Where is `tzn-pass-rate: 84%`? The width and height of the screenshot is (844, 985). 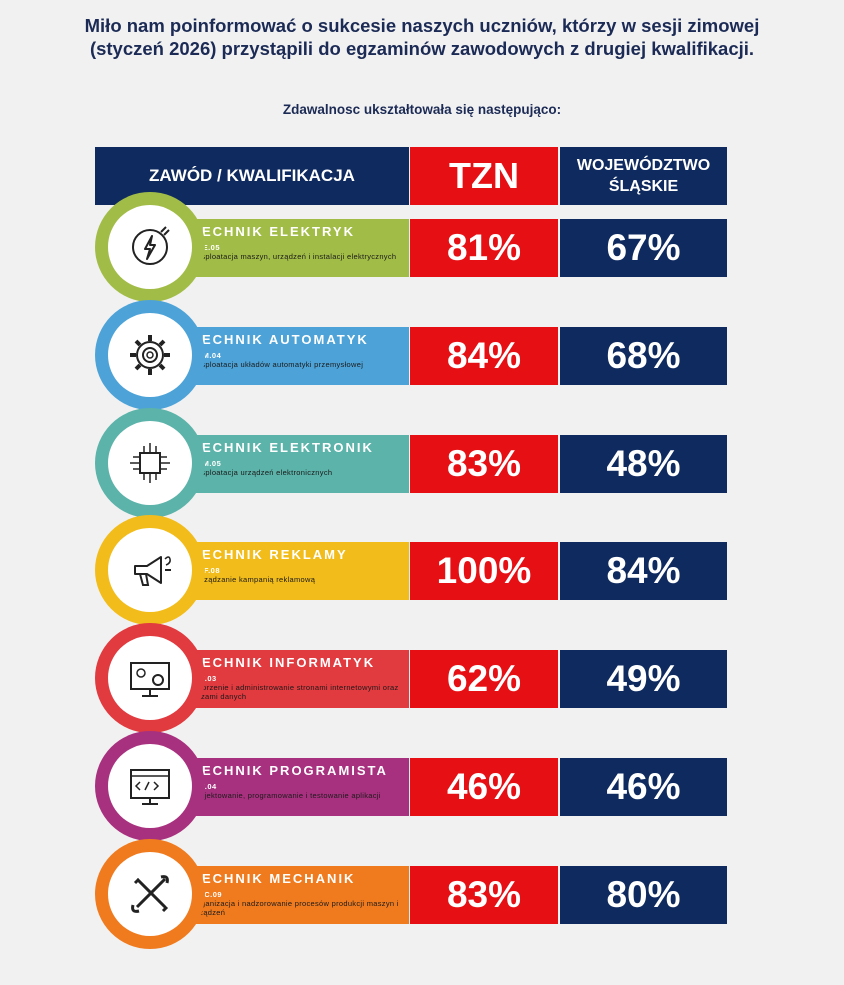 tzn-pass-rate: 84% is located at coordinates (484, 356).